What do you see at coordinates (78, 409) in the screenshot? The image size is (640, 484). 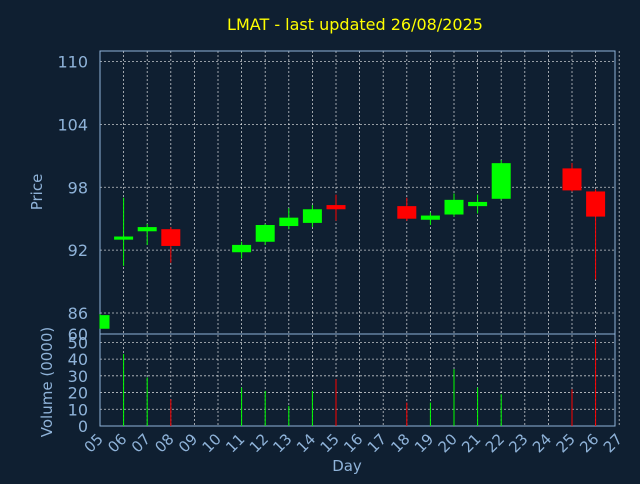 I see `volume-tick-label: 10` at bounding box center [78, 409].